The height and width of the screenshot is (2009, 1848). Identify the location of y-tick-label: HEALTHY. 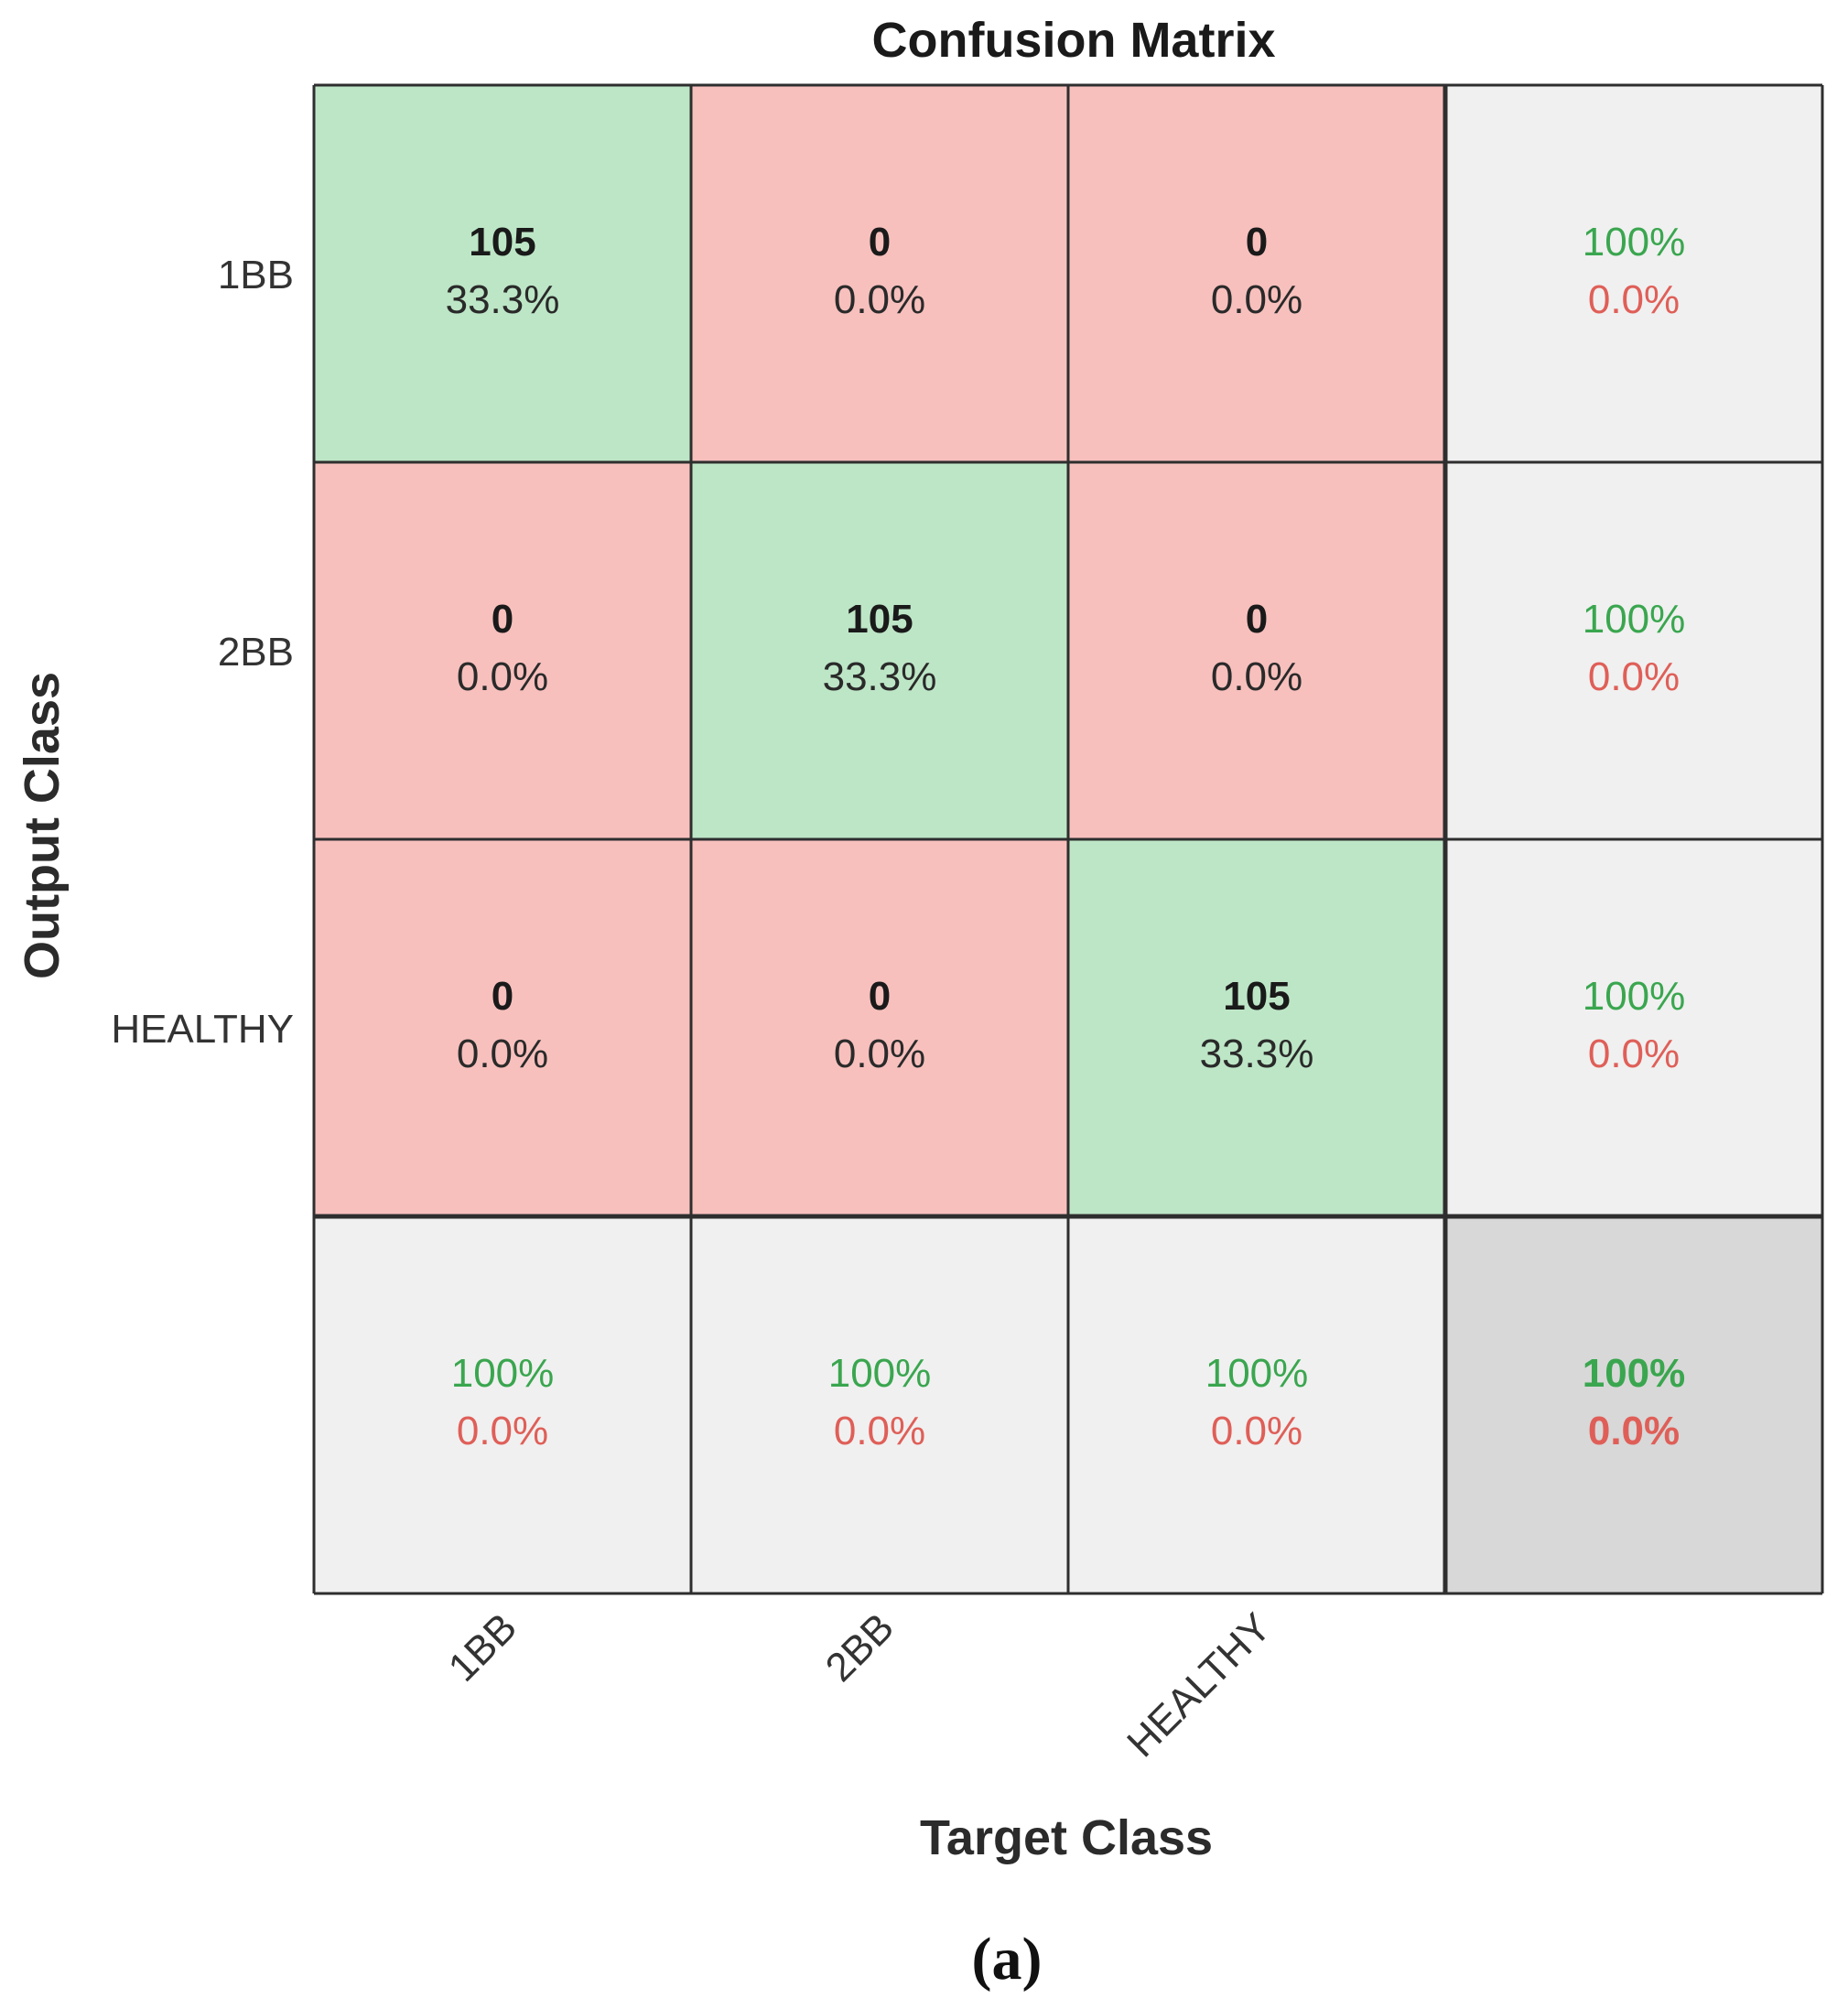
(202, 1029).